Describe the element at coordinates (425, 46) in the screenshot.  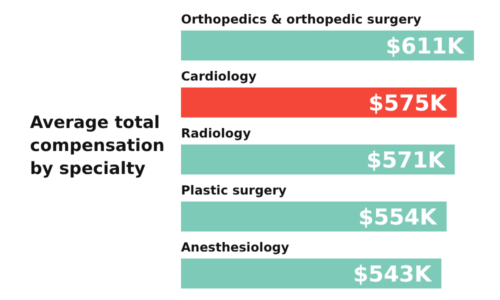
I see `data-label: $611K` at that location.